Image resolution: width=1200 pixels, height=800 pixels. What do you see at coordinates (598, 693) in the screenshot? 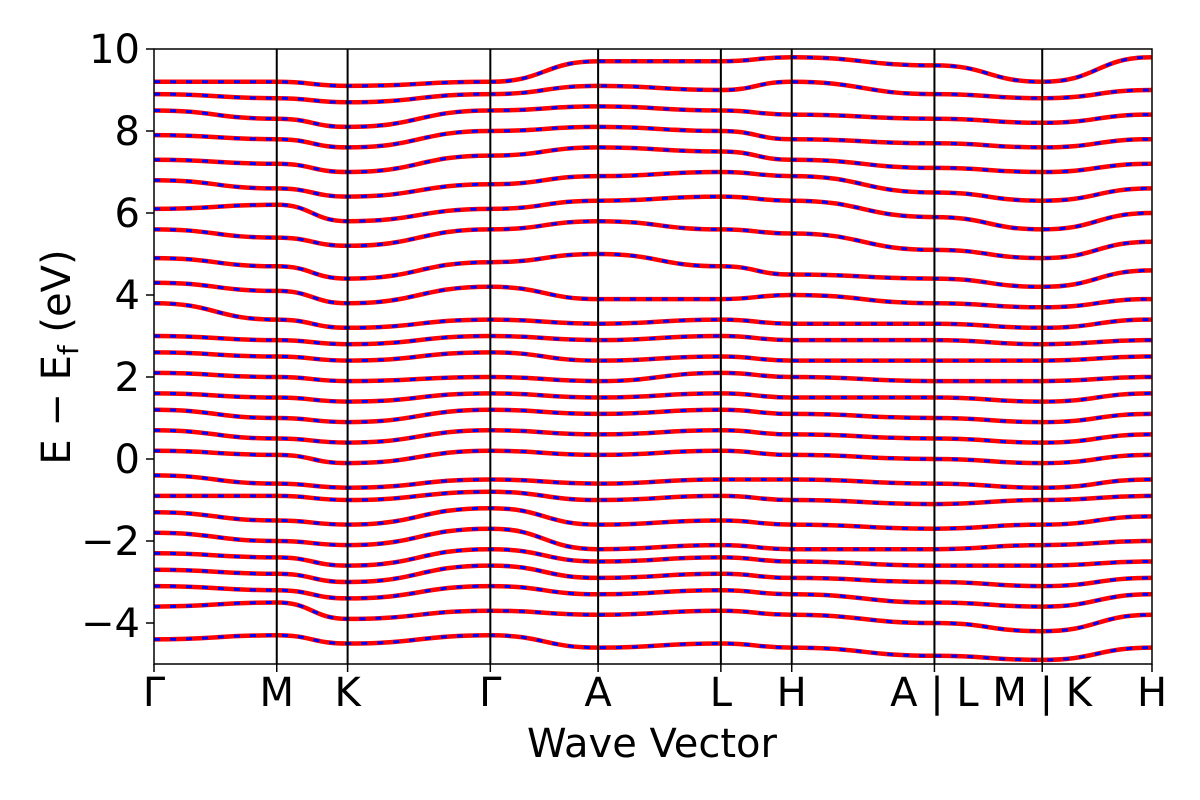
I see `x-tick-label-5: A` at bounding box center [598, 693].